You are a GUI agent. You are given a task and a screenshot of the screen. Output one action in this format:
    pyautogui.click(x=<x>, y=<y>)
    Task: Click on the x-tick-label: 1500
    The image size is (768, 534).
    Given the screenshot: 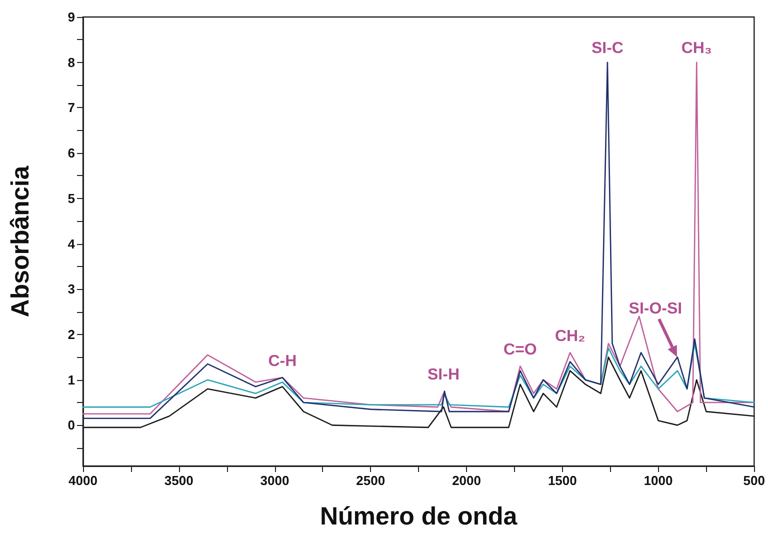 What is the action you would take?
    pyautogui.click(x=562, y=480)
    